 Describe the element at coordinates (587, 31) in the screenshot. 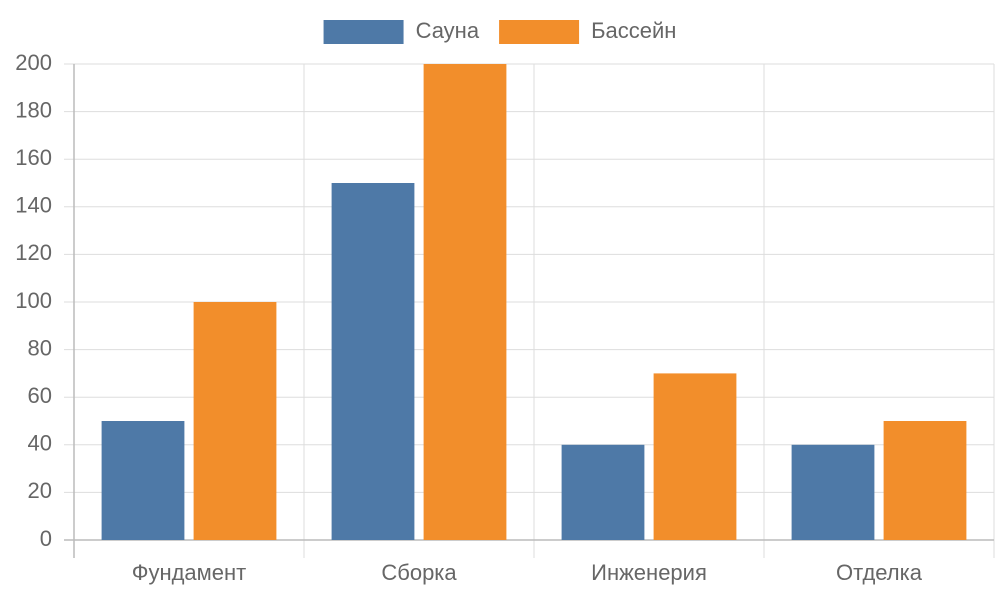

I see `legend-item: Бассейн` at that location.